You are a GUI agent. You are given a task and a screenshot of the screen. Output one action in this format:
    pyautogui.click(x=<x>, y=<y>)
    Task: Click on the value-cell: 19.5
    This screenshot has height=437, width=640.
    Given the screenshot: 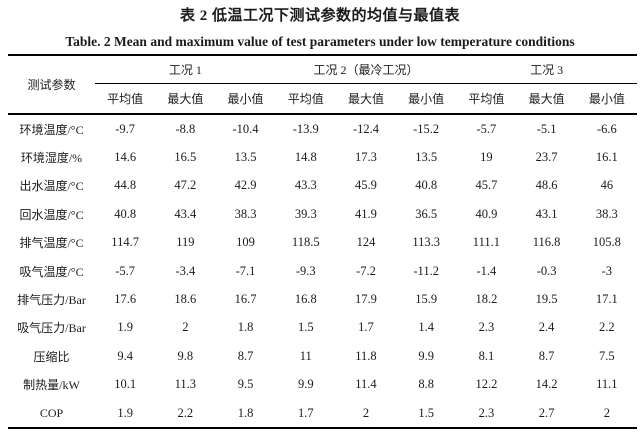 What is the action you would take?
    pyautogui.click(x=546, y=299)
    